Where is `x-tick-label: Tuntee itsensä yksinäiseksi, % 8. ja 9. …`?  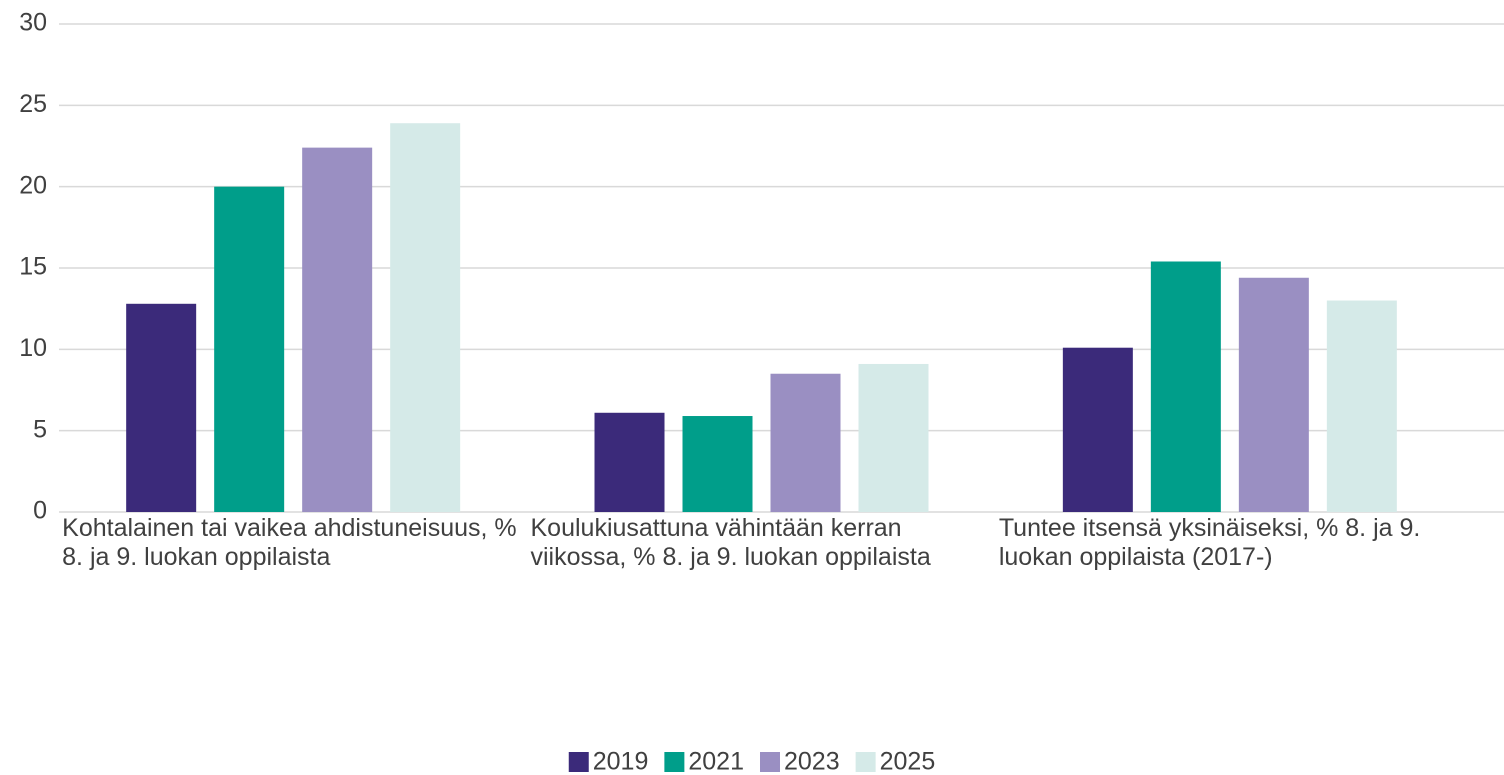
x-tick-label: Tuntee itsensä yksinäiseksi, % 8. ja 9. … is located at coordinates (1209, 542).